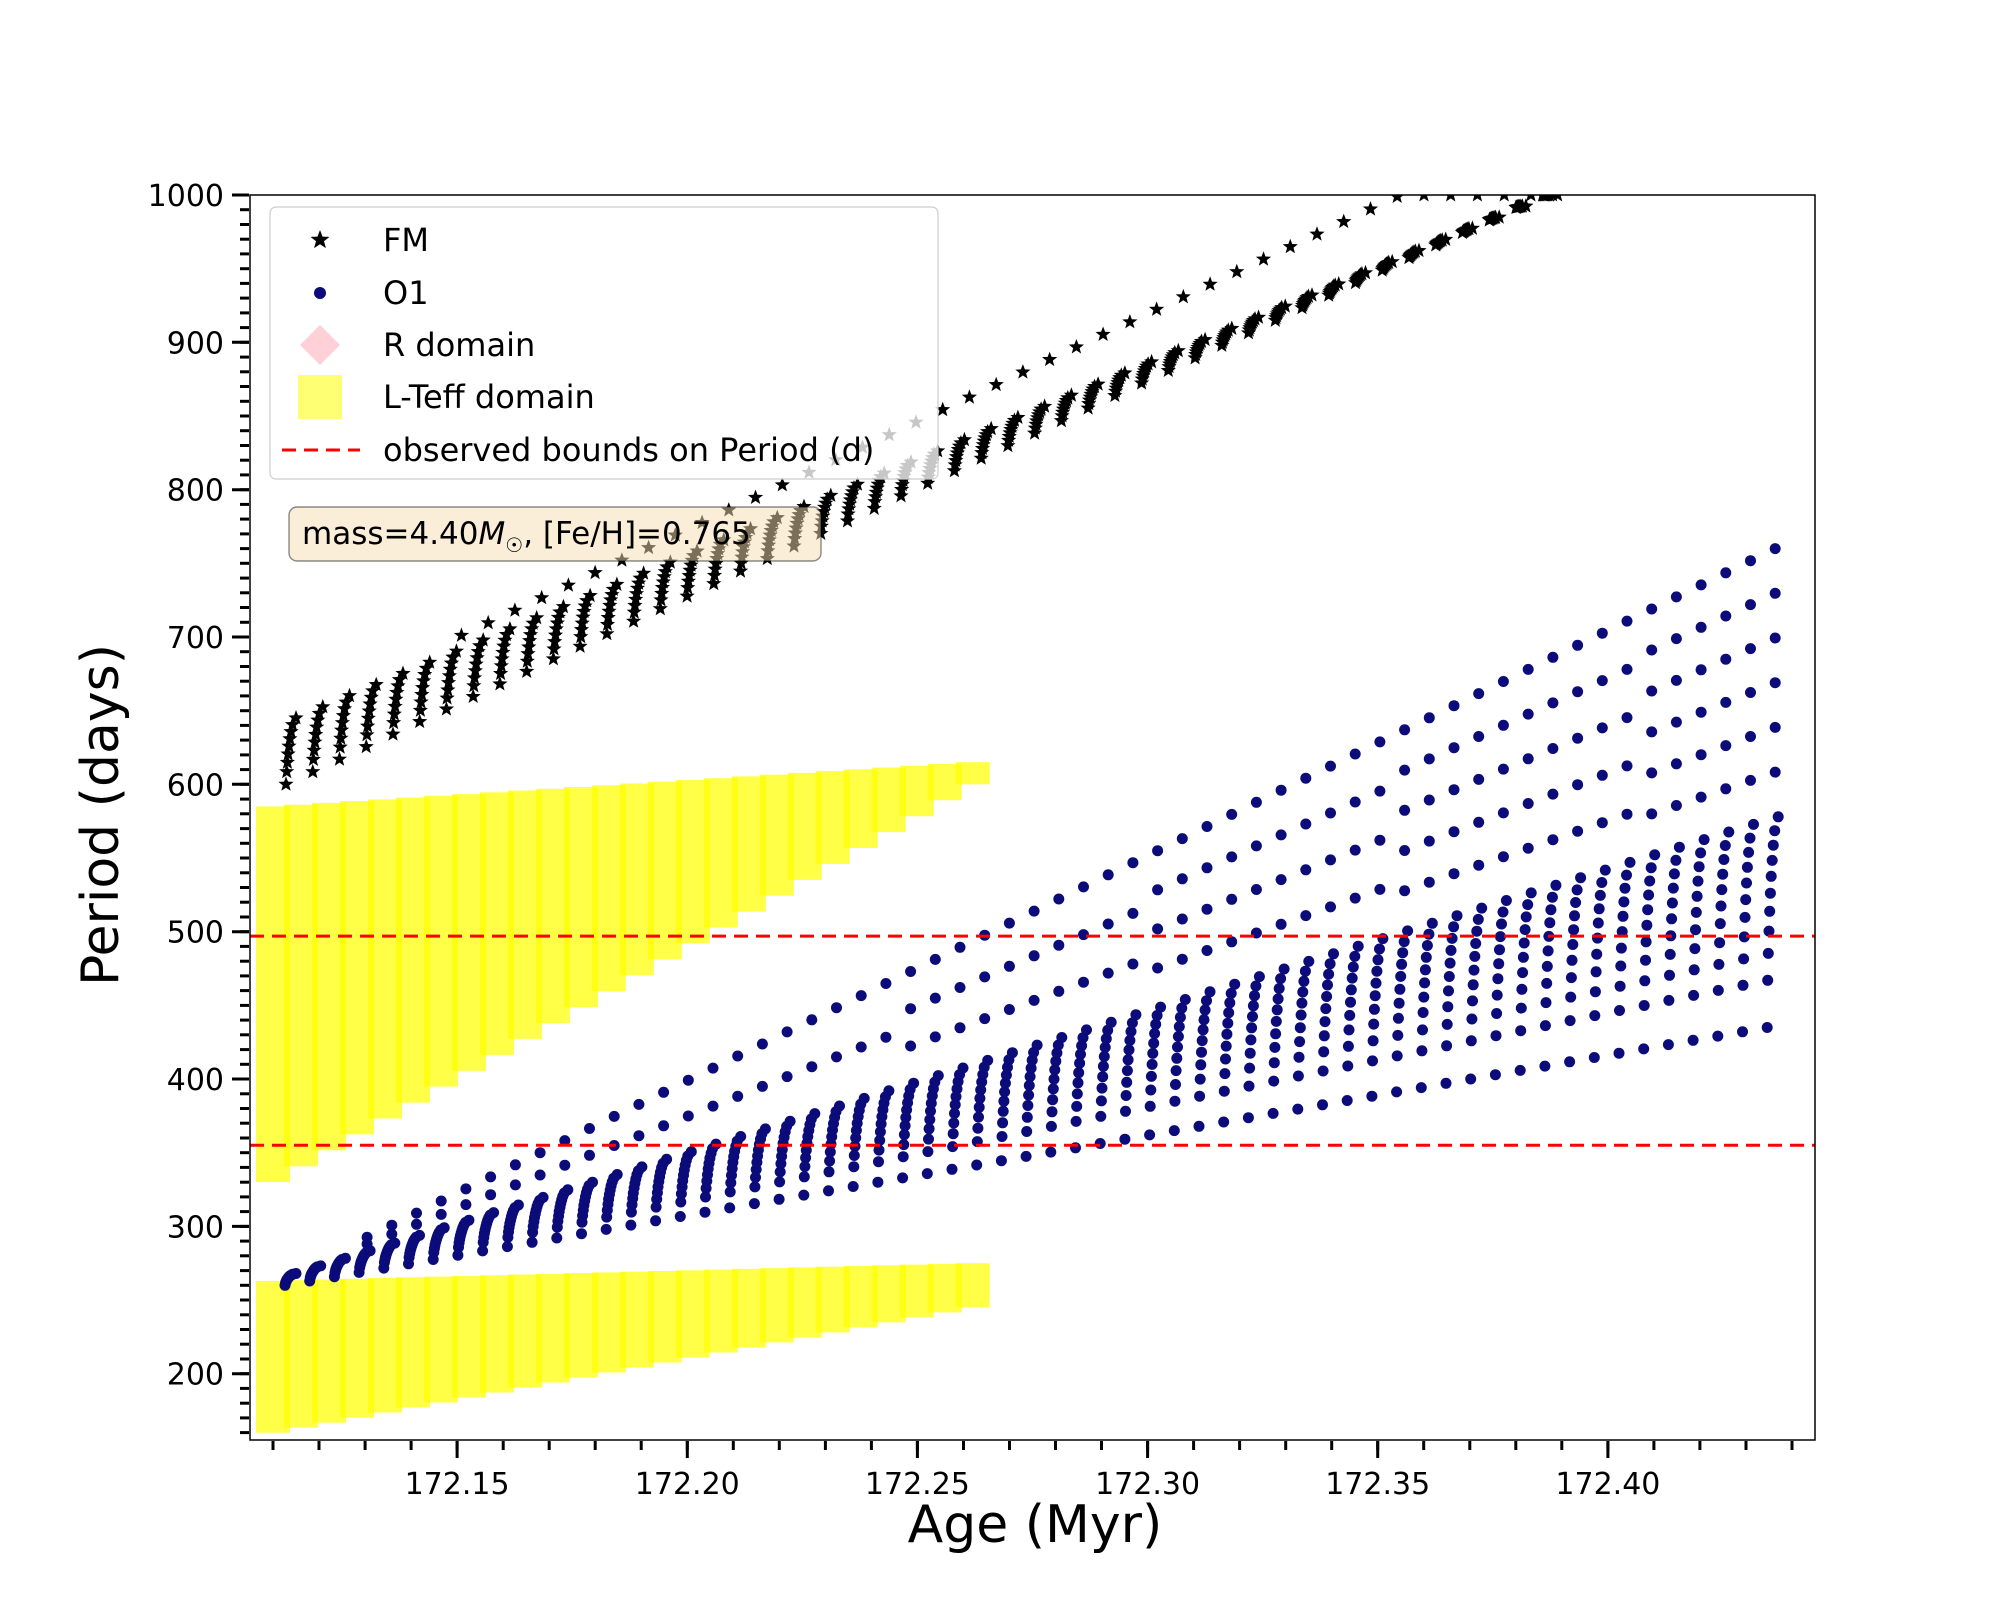 The image size is (2000, 1600). I want to click on x-axis: 172.15 172.20 172.25 172.30 172.35 172.40, so click(1032, 1471).